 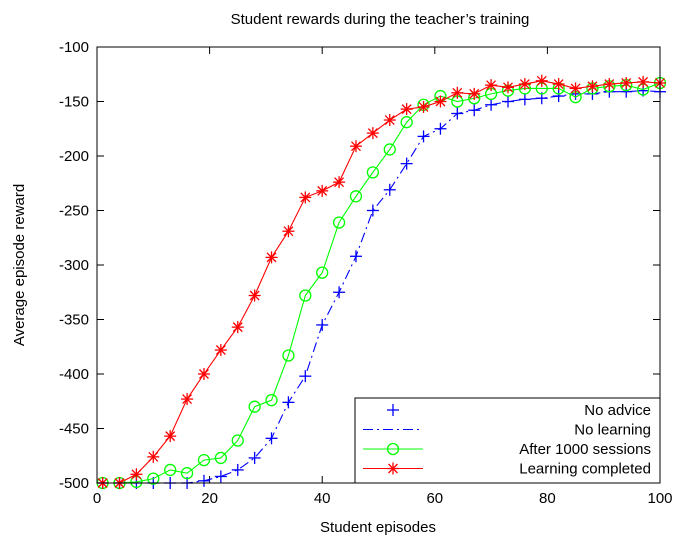 What do you see at coordinates (659, 498) in the screenshot?
I see `x-tick-label: 100` at bounding box center [659, 498].